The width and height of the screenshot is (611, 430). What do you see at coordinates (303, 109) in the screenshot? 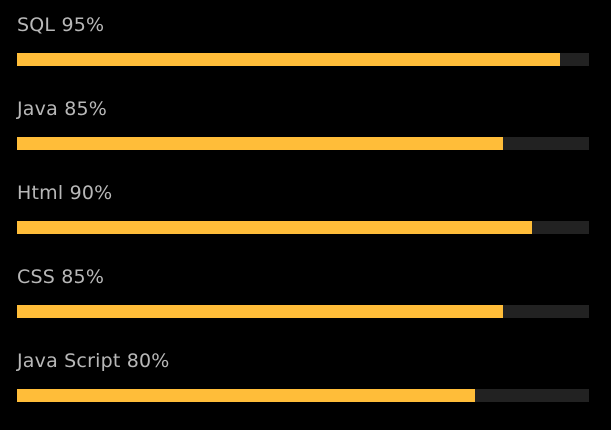
I see `skill-label: Java 85%` at bounding box center [303, 109].